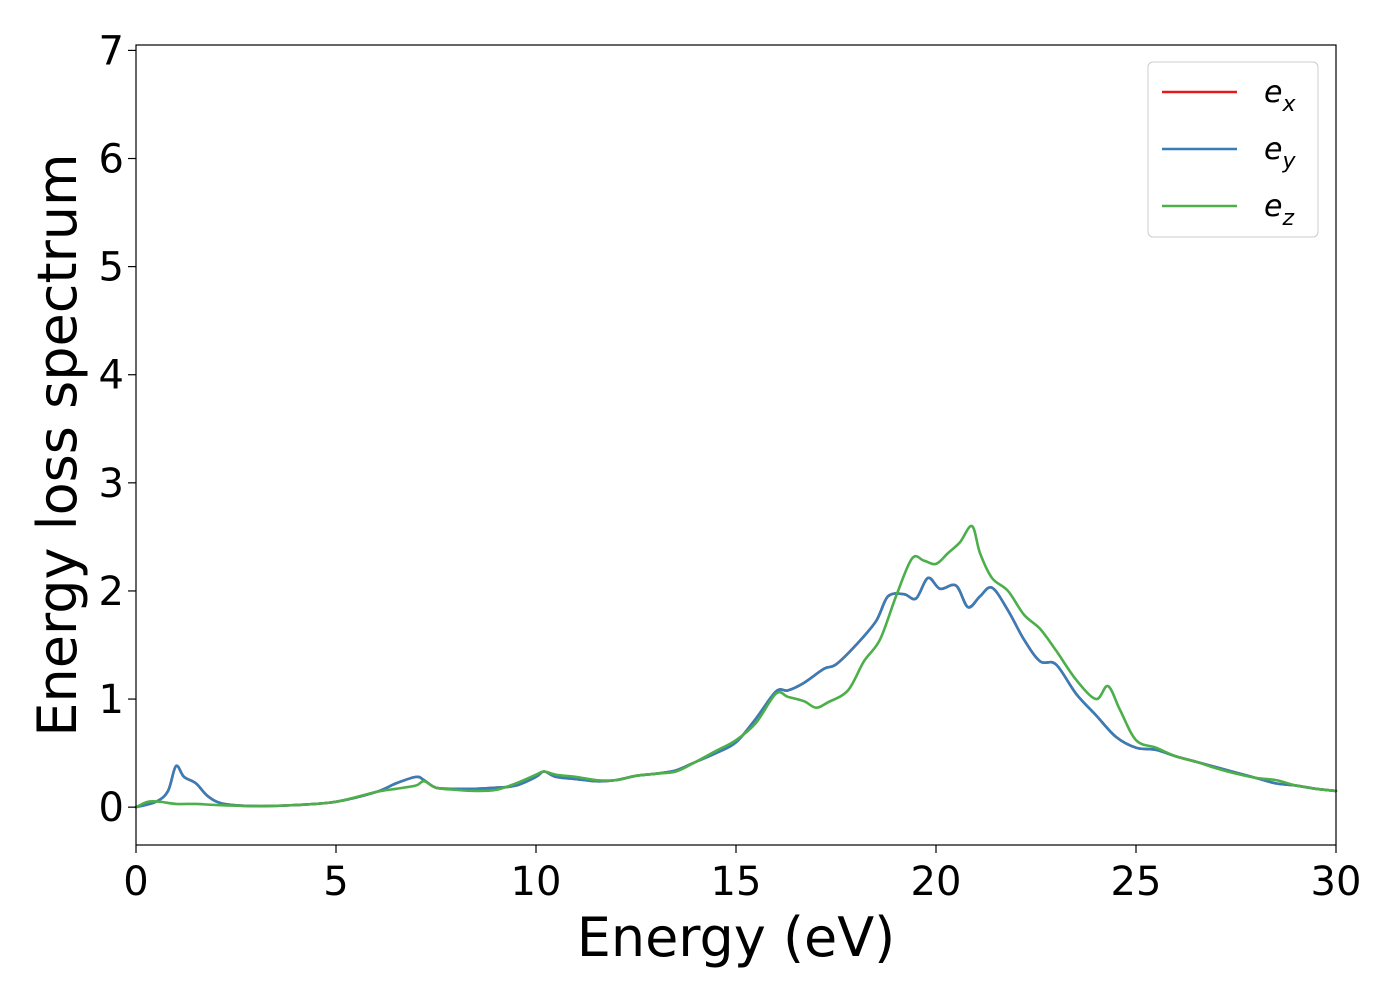 This screenshot has height=1000, width=1400. I want to click on x-tick-label: 30, so click(1336, 882).